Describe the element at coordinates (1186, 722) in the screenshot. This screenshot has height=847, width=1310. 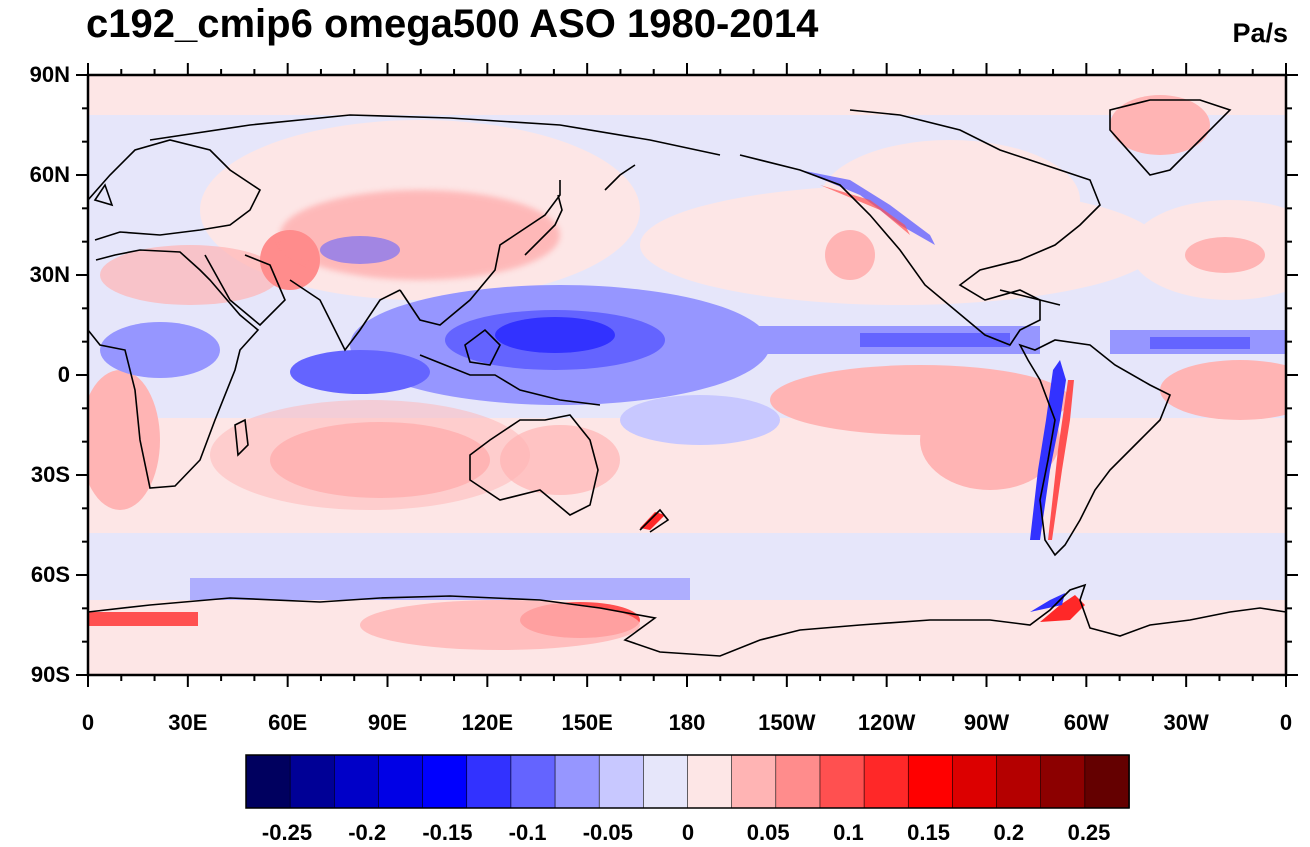
I see `lon-label: 30W` at that location.